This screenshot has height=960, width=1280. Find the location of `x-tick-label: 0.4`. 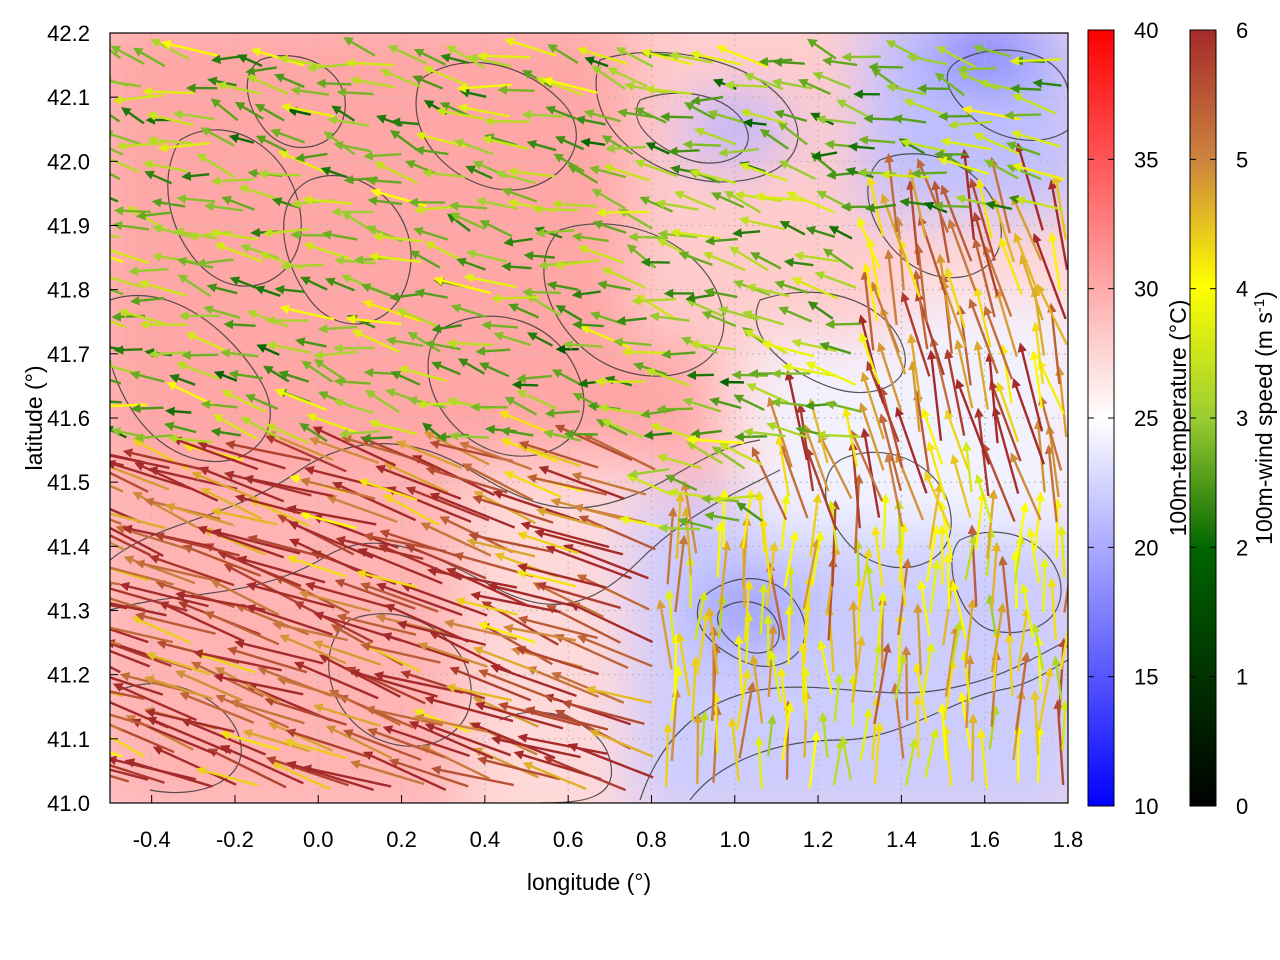

x-tick-label: 0.4 is located at coordinates (485, 839).